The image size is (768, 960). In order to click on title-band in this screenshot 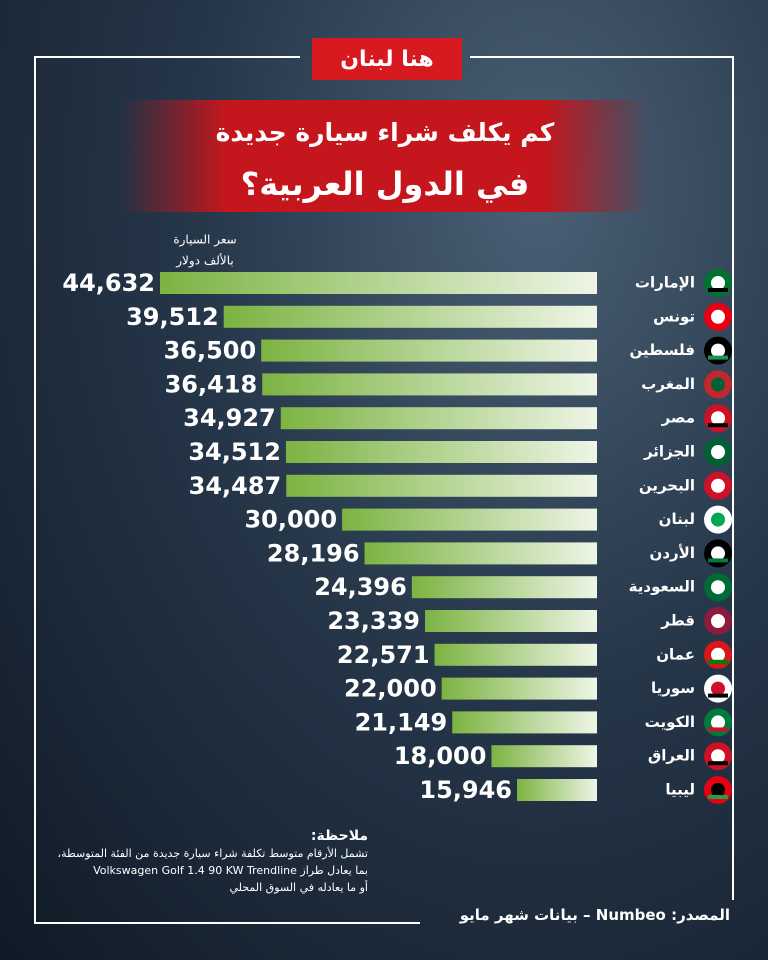, I will do `click(385, 156)`.